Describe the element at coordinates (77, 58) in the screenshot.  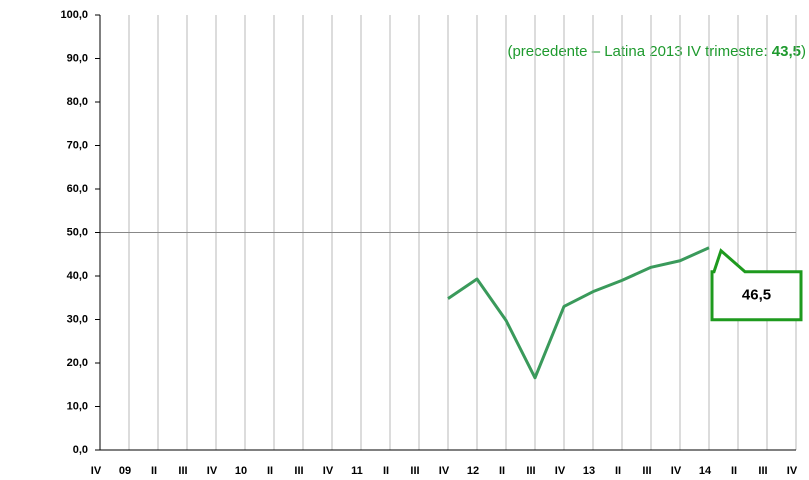
I see `y-tick-label: 90,0` at that location.